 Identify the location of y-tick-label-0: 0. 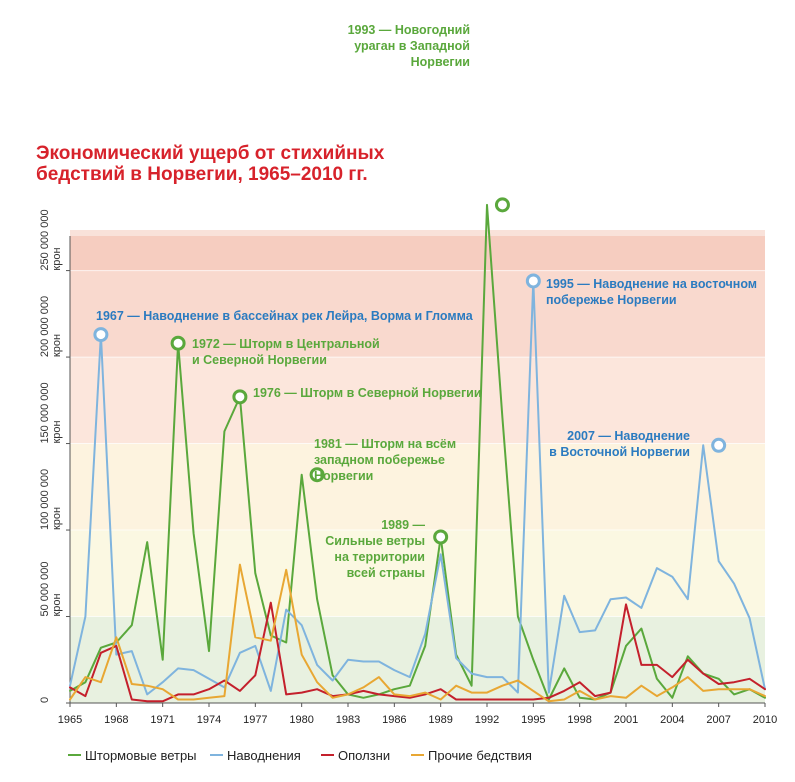
(45, 700).